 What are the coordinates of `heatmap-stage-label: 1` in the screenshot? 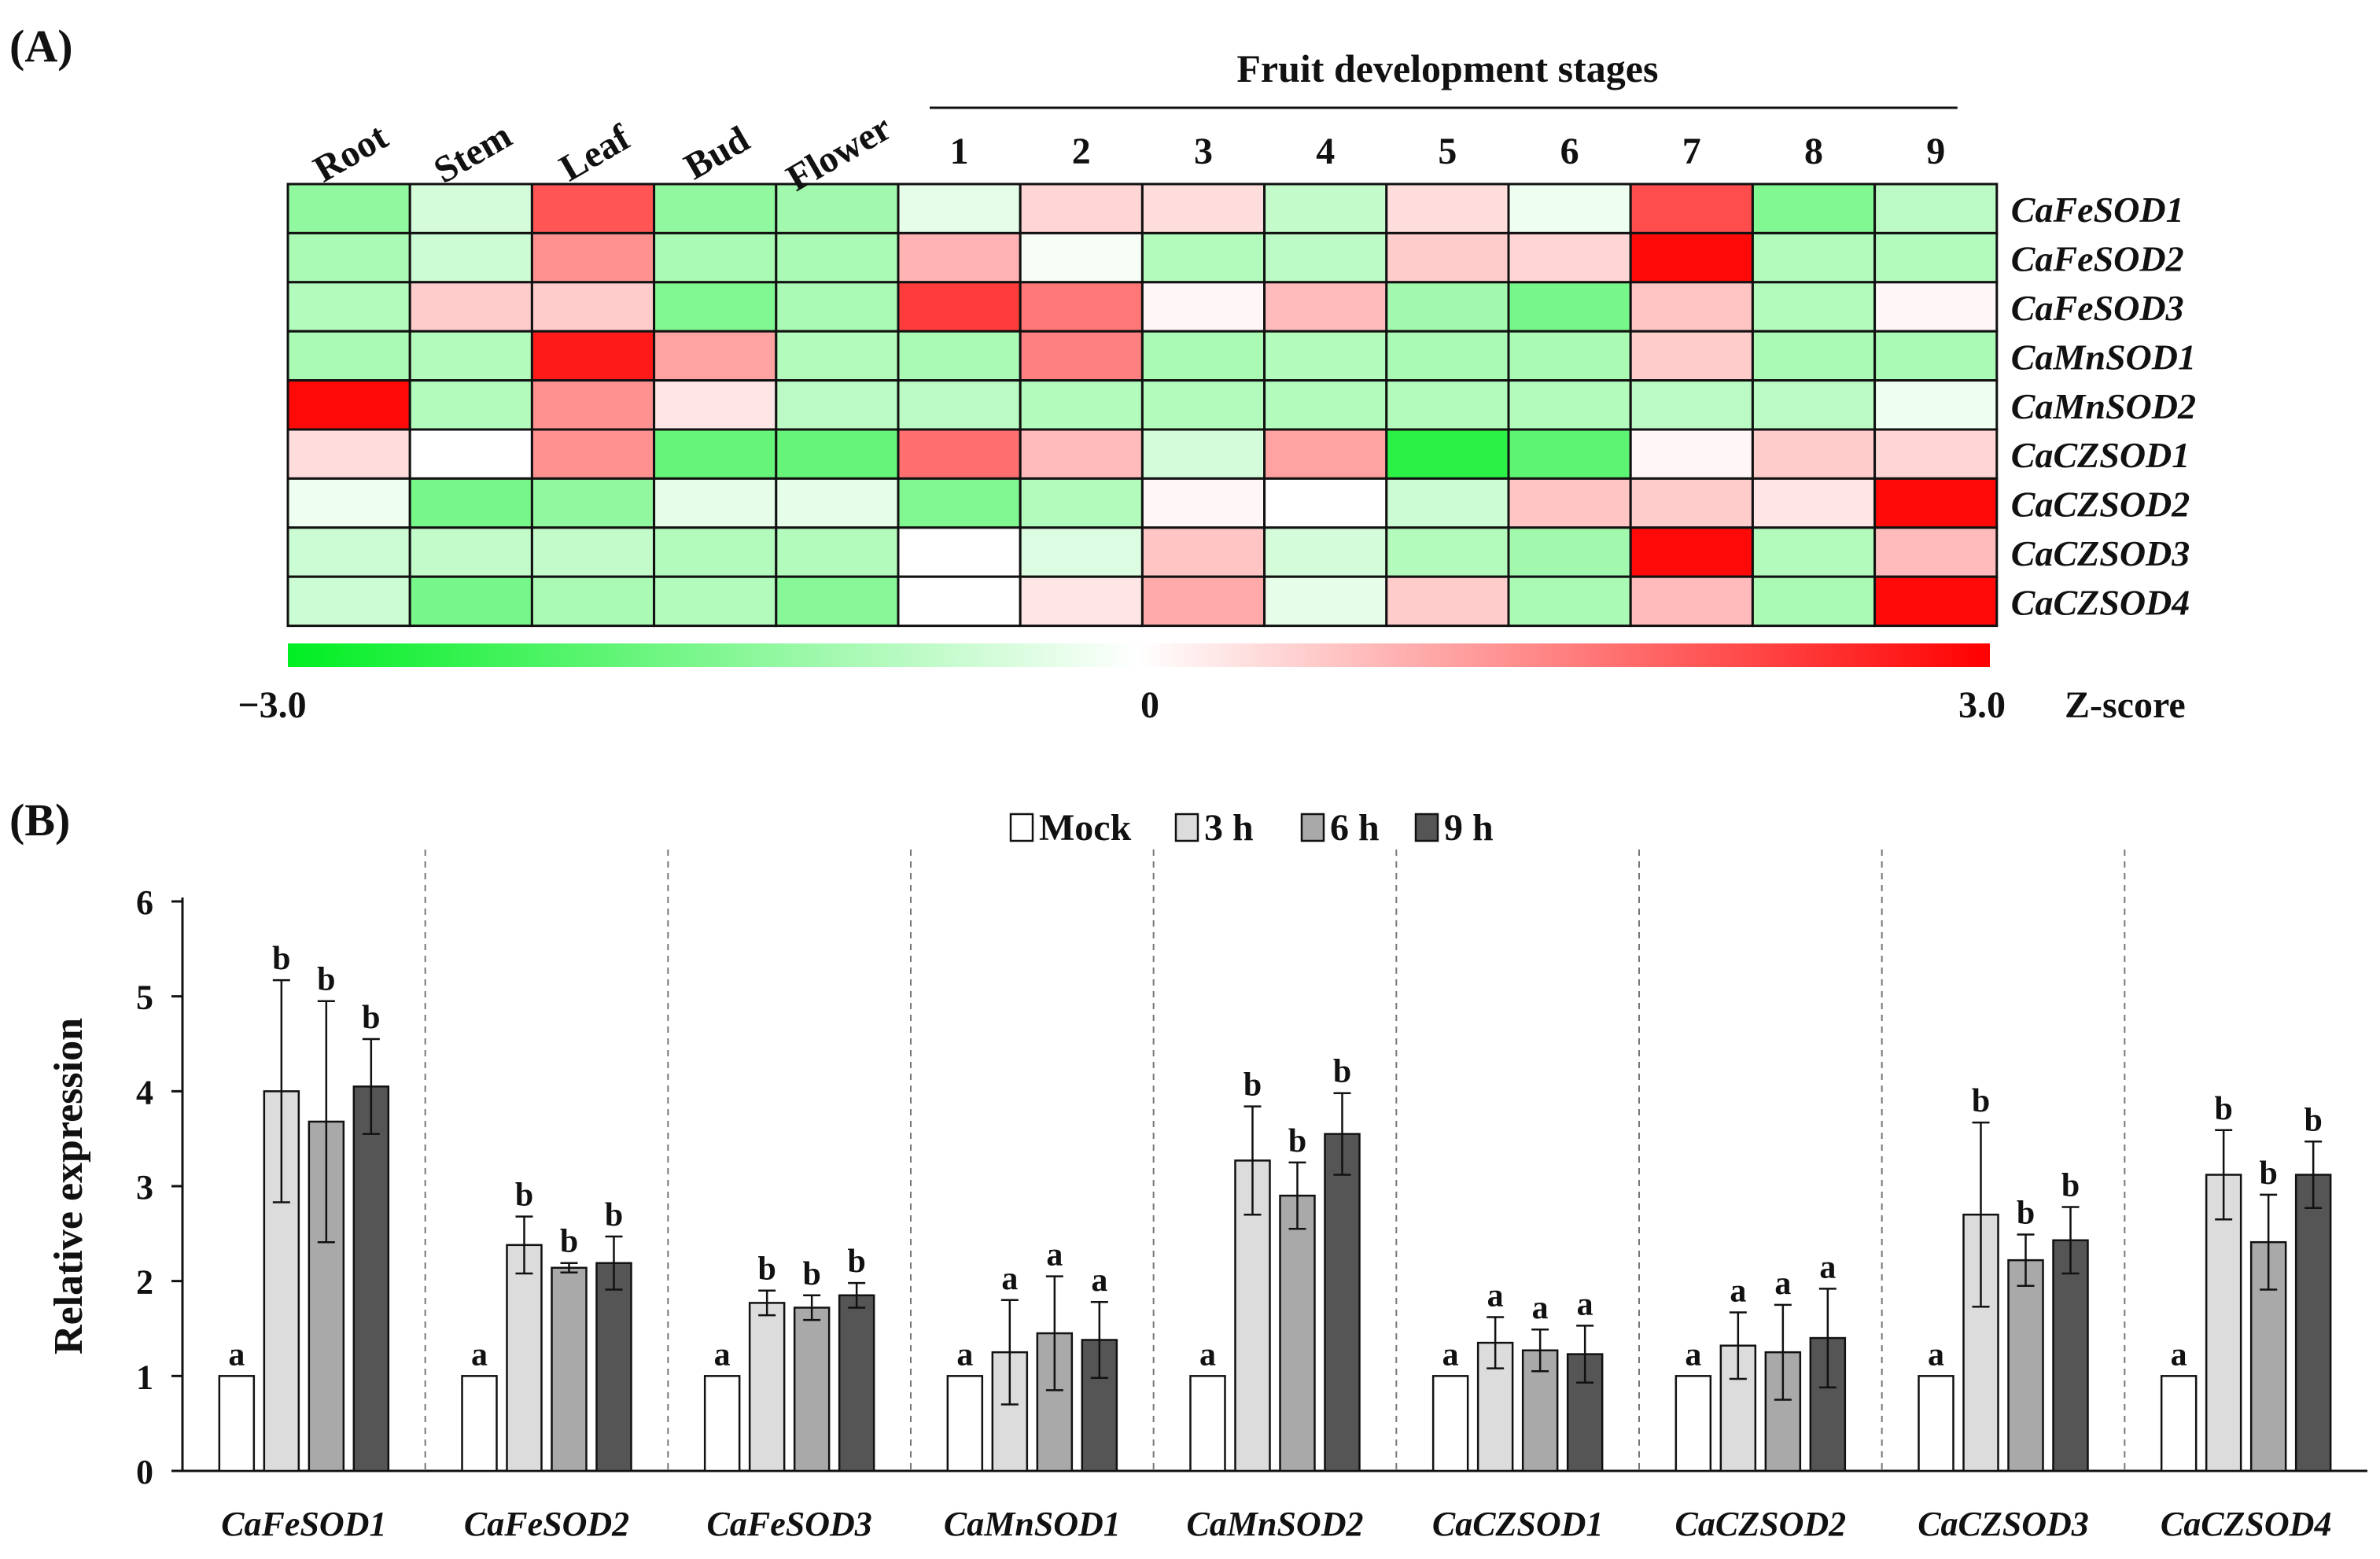 It's located at (960, 151).